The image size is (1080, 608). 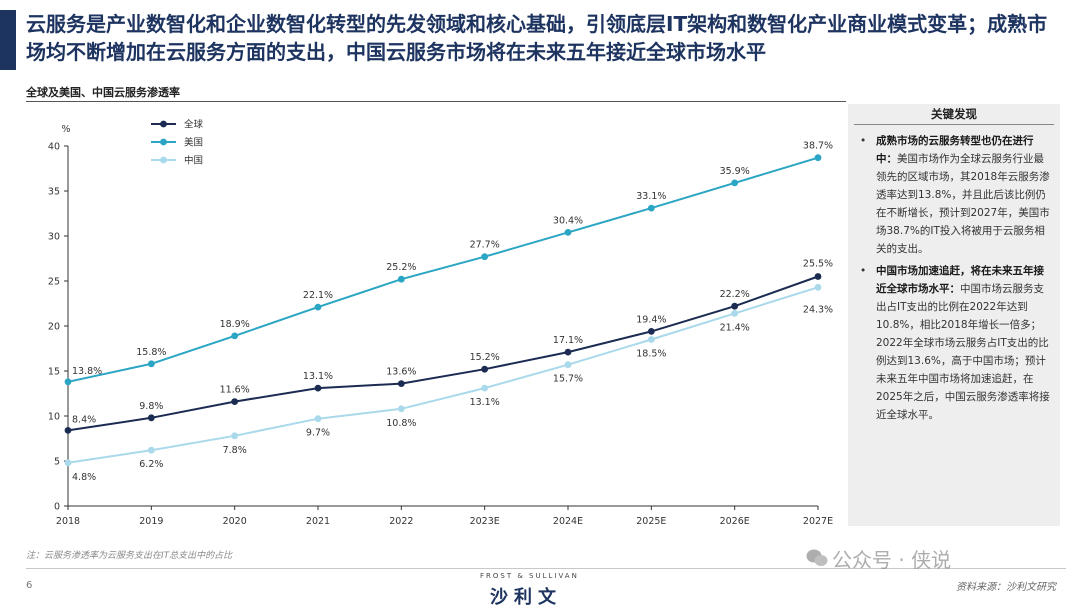 What do you see at coordinates (54, 372) in the screenshot?
I see `y-tick-label: 15` at bounding box center [54, 372].